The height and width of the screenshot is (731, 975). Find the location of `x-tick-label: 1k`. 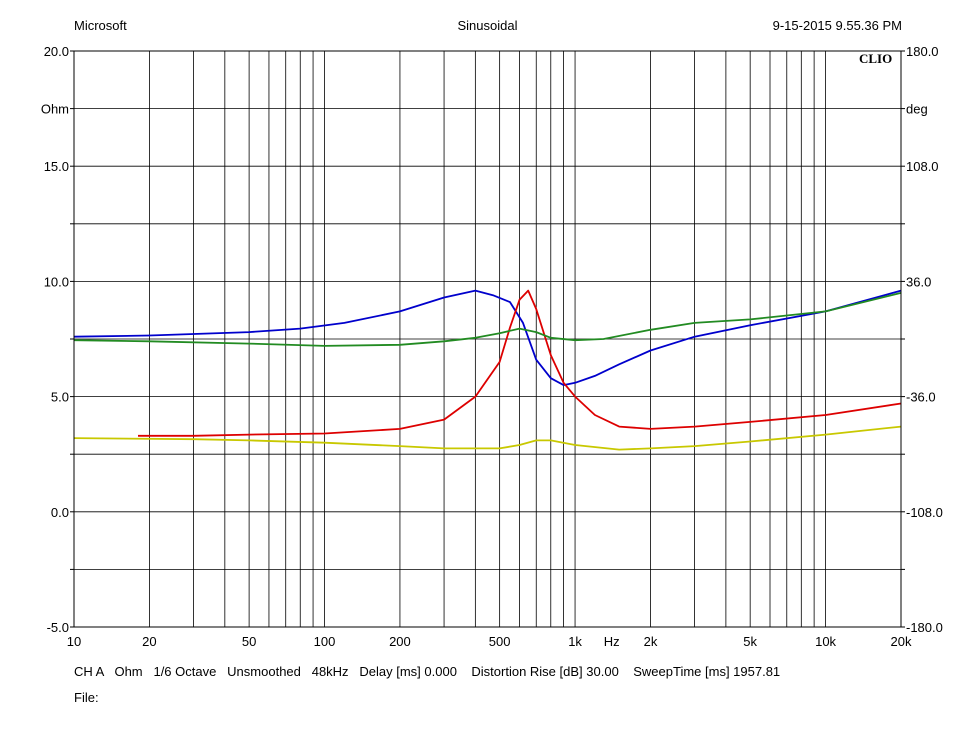

x-tick-label: 1k is located at coordinates (575, 641).